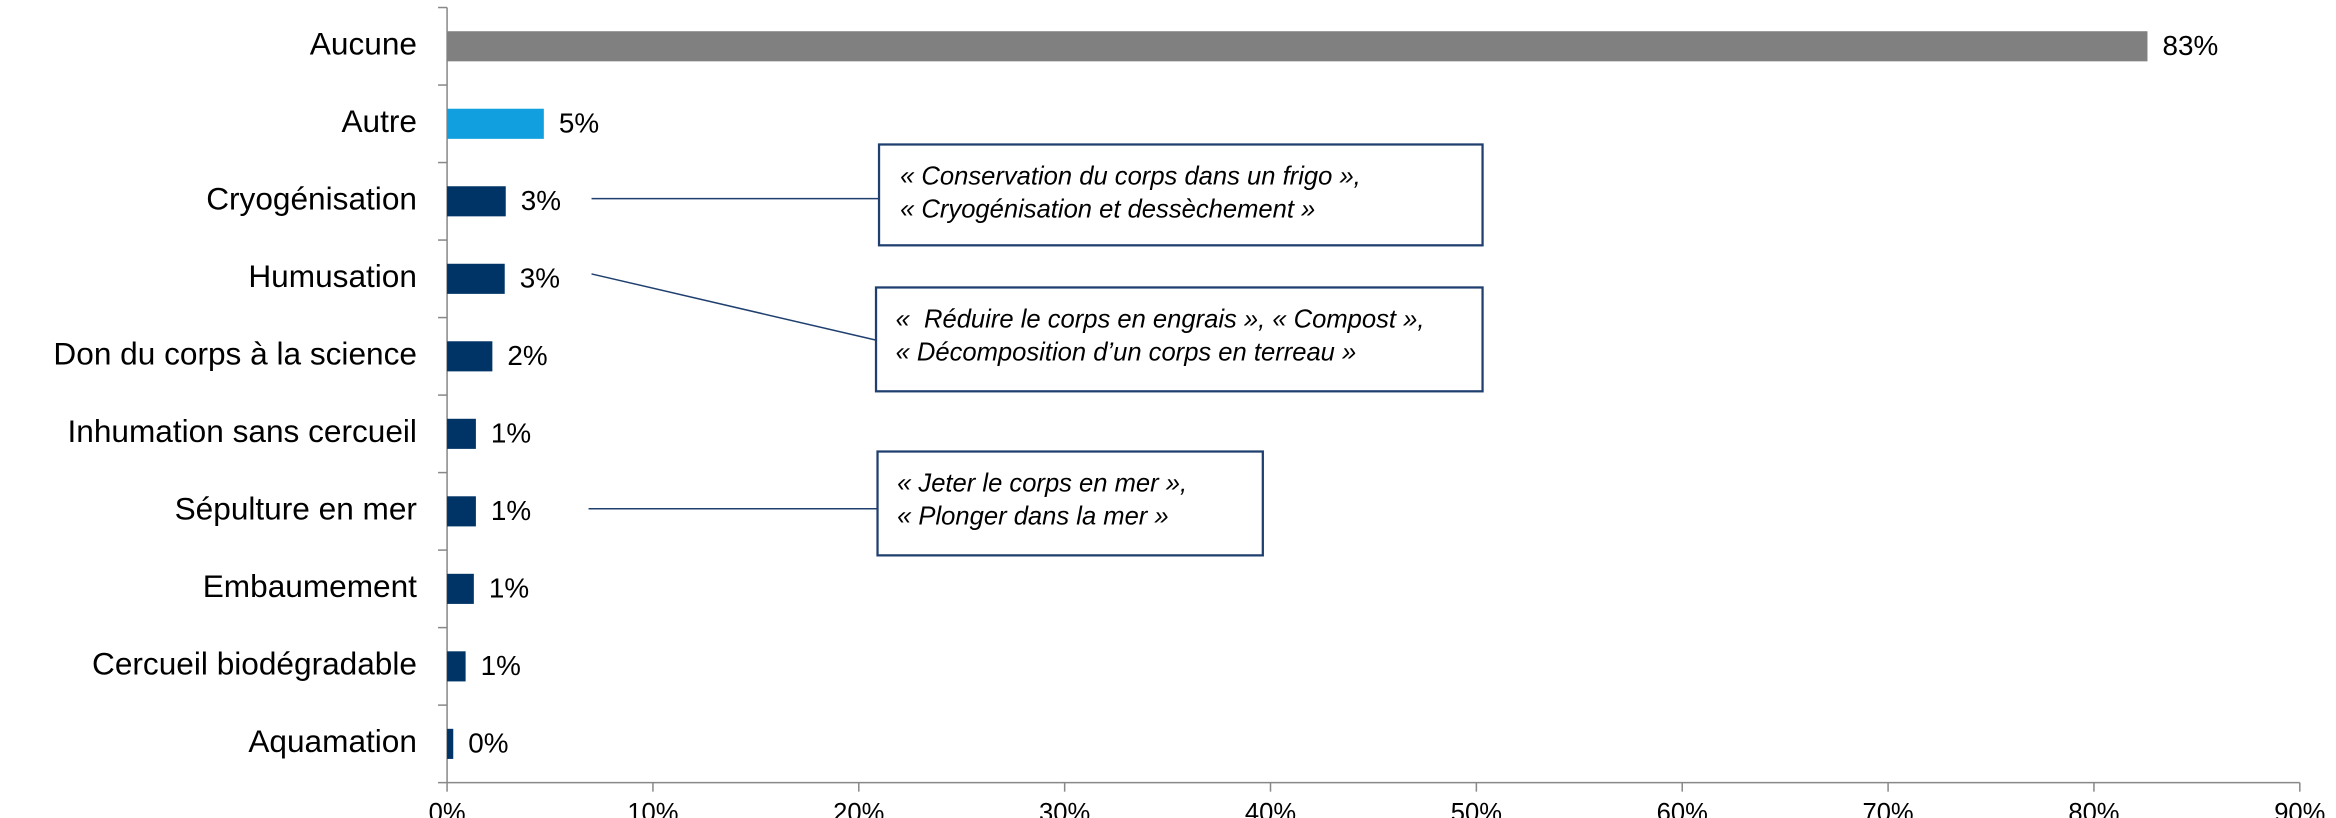 The width and height of the screenshot is (2336, 818). Describe the element at coordinates (447, 808) in the screenshot. I see `x-tick-label: 0%` at that location.